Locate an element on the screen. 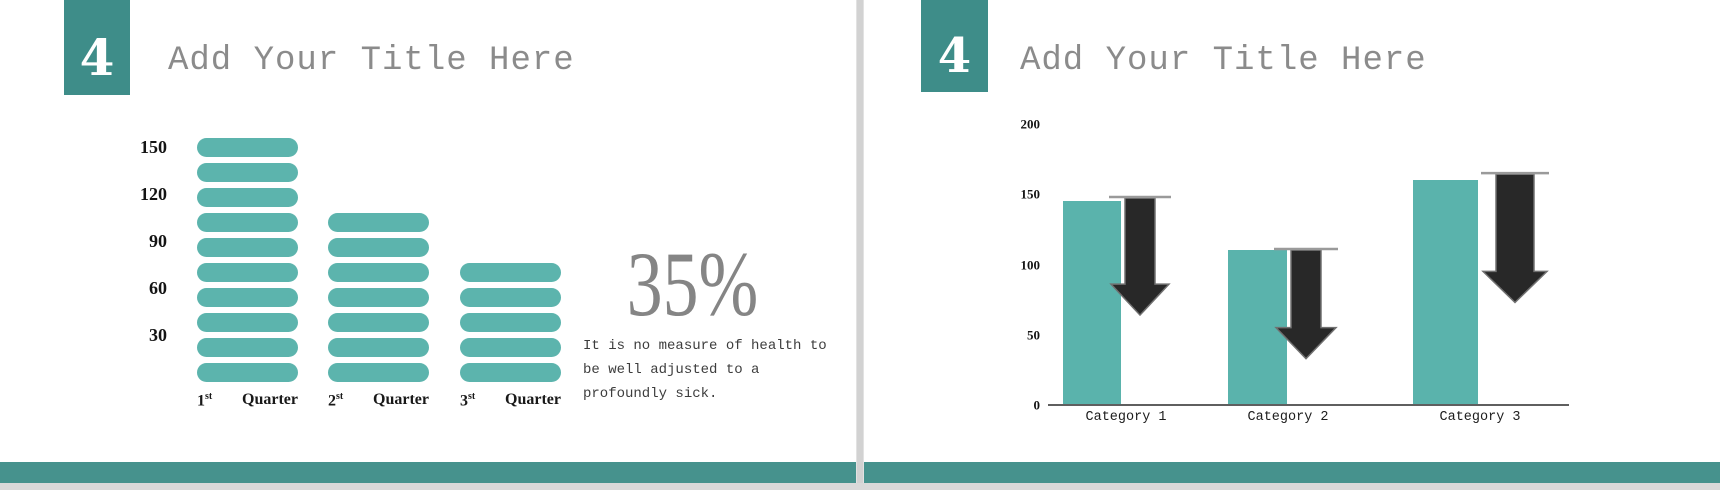 The height and width of the screenshot is (490, 1720). y-axis-tick-label: 30 is located at coordinates (158, 335).